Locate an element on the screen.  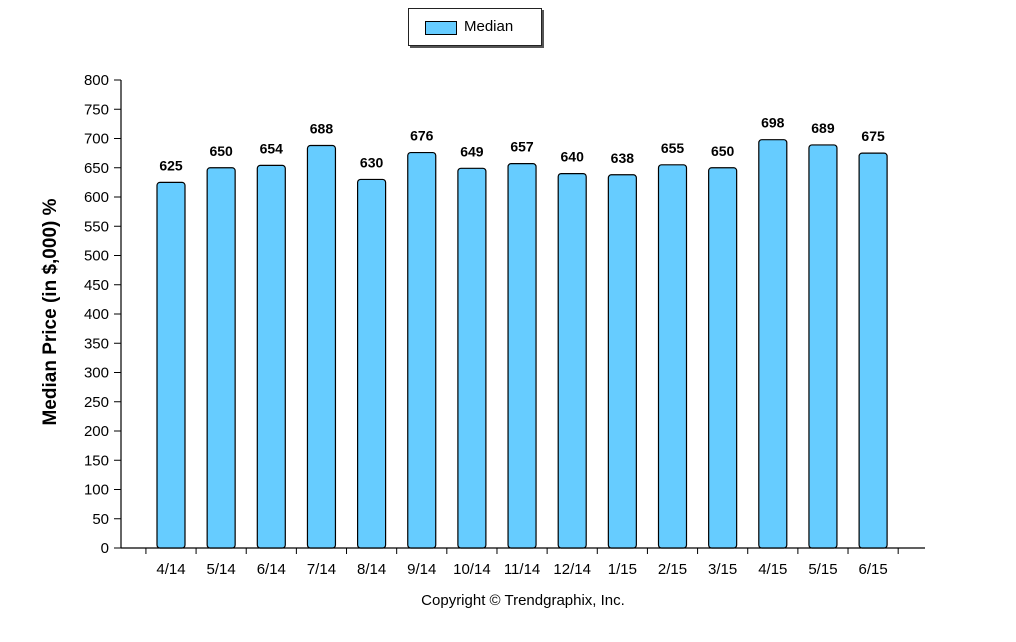
data-label: 676 is located at coordinates (422, 136).